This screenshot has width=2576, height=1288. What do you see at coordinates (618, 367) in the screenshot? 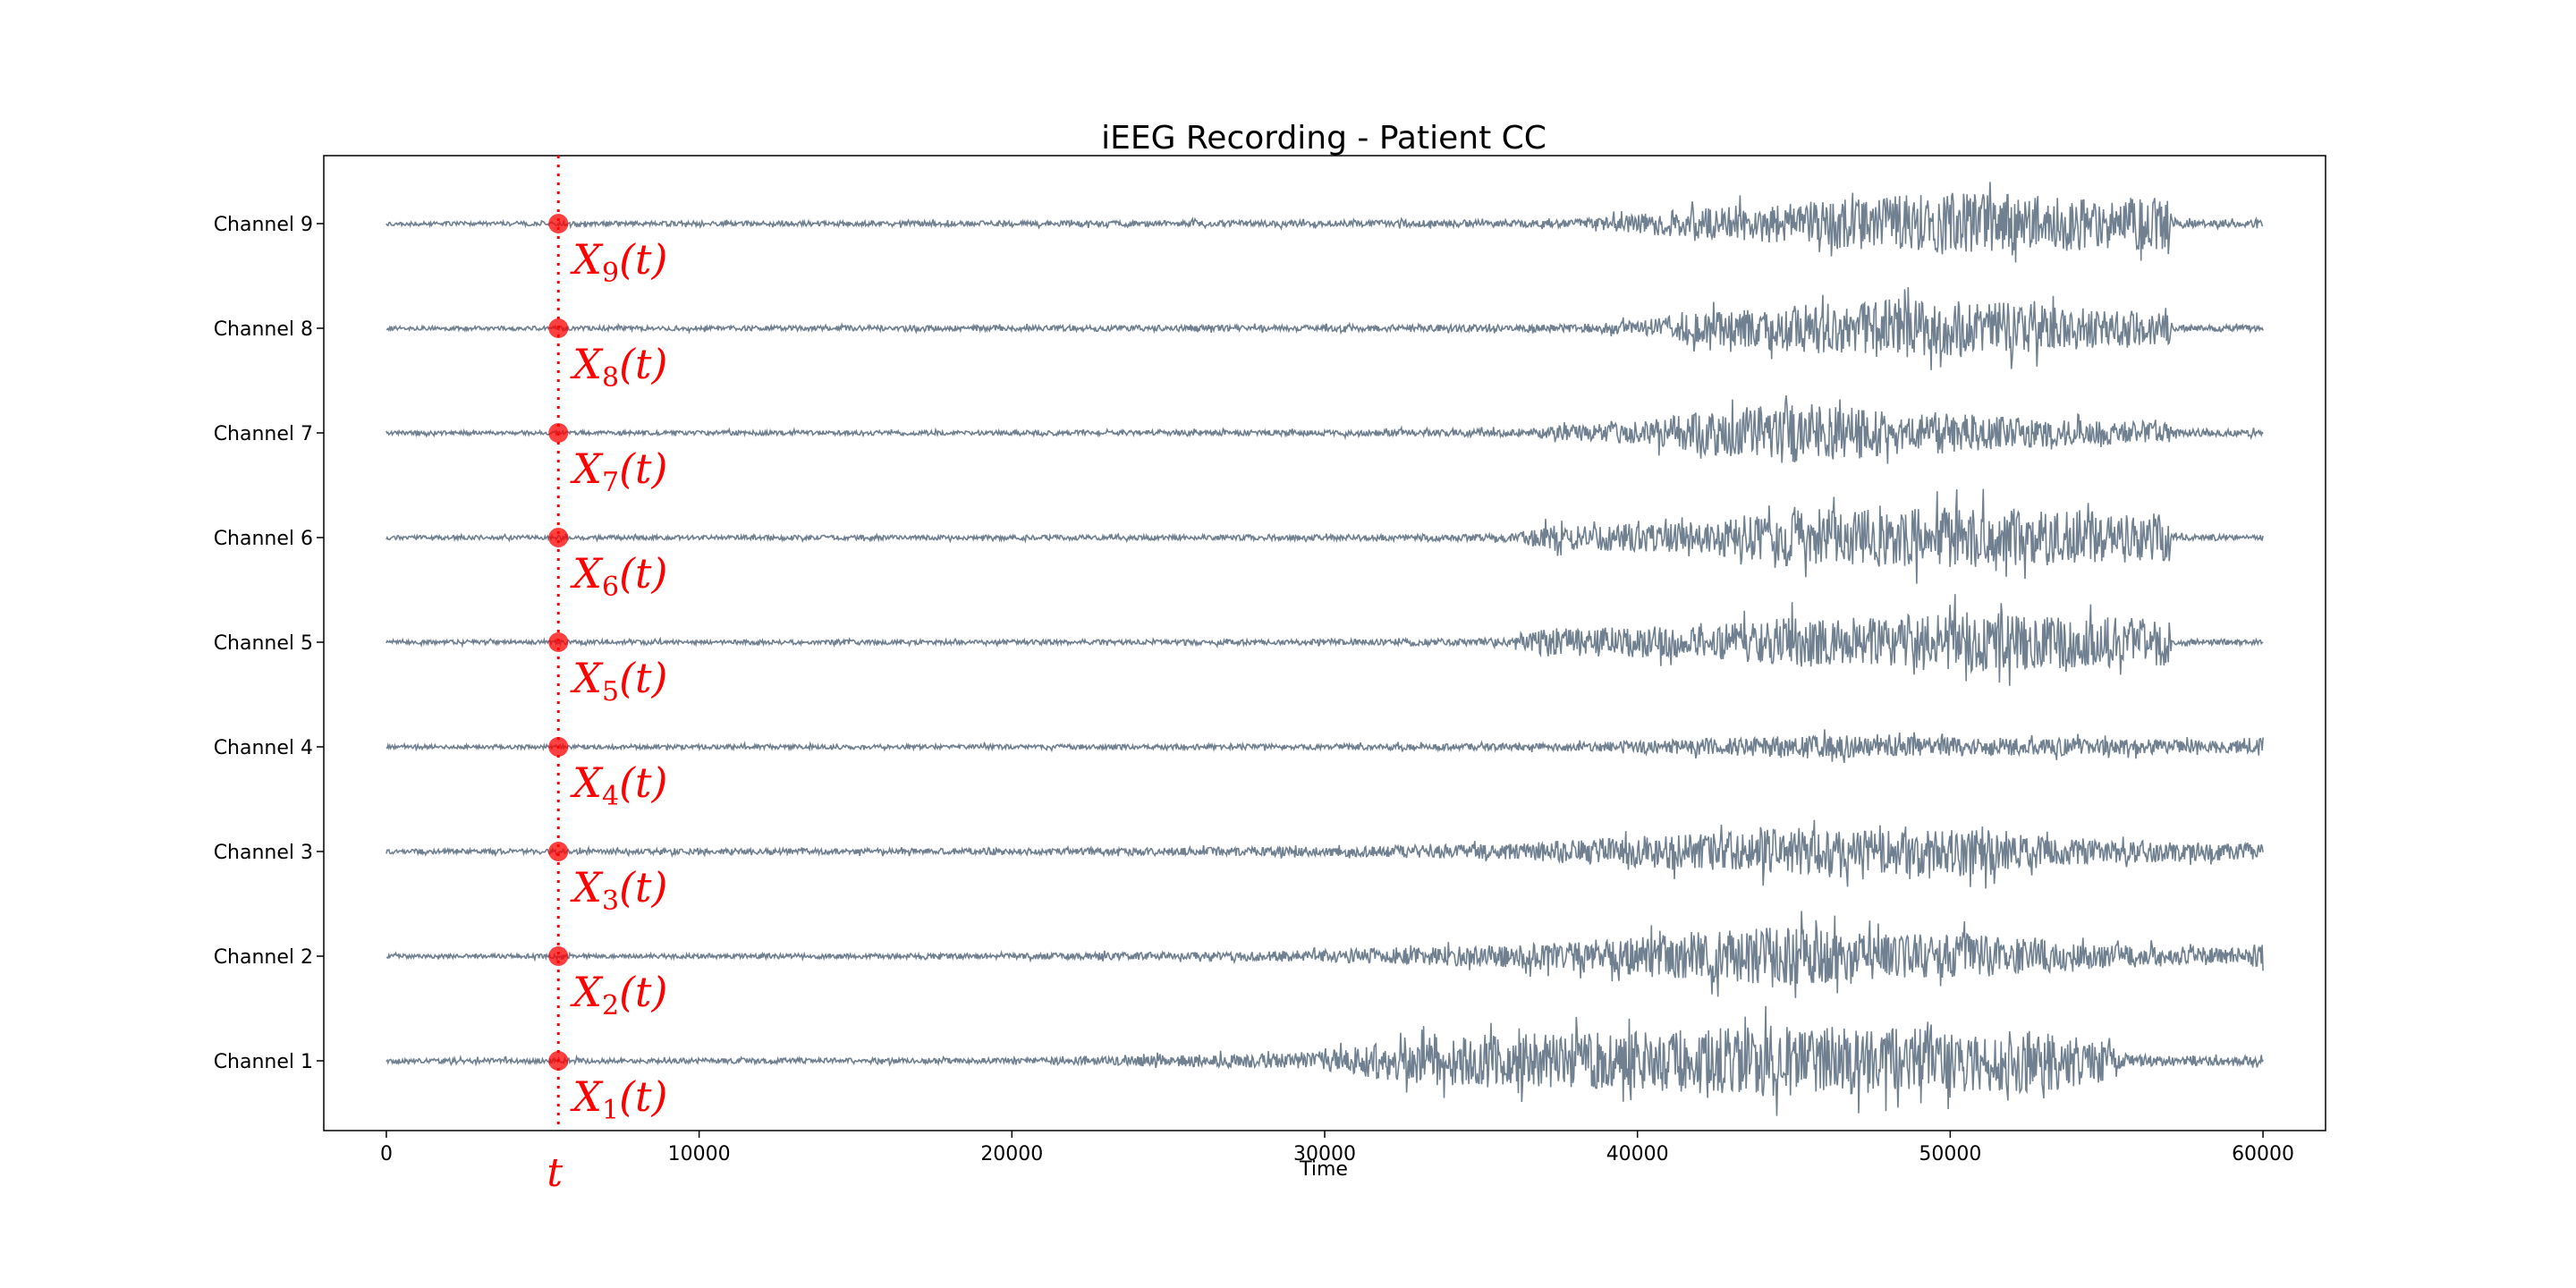
I see `marker-label-channel-8: X8(t)` at bounding box center [618, 367].